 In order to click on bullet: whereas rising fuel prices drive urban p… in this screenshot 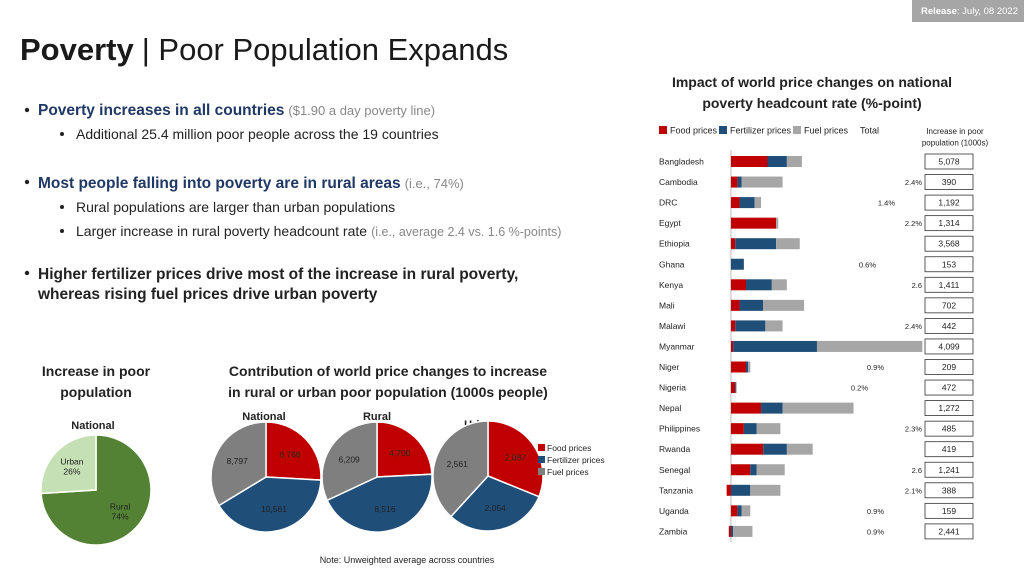, I will do `click(207, 294)`.